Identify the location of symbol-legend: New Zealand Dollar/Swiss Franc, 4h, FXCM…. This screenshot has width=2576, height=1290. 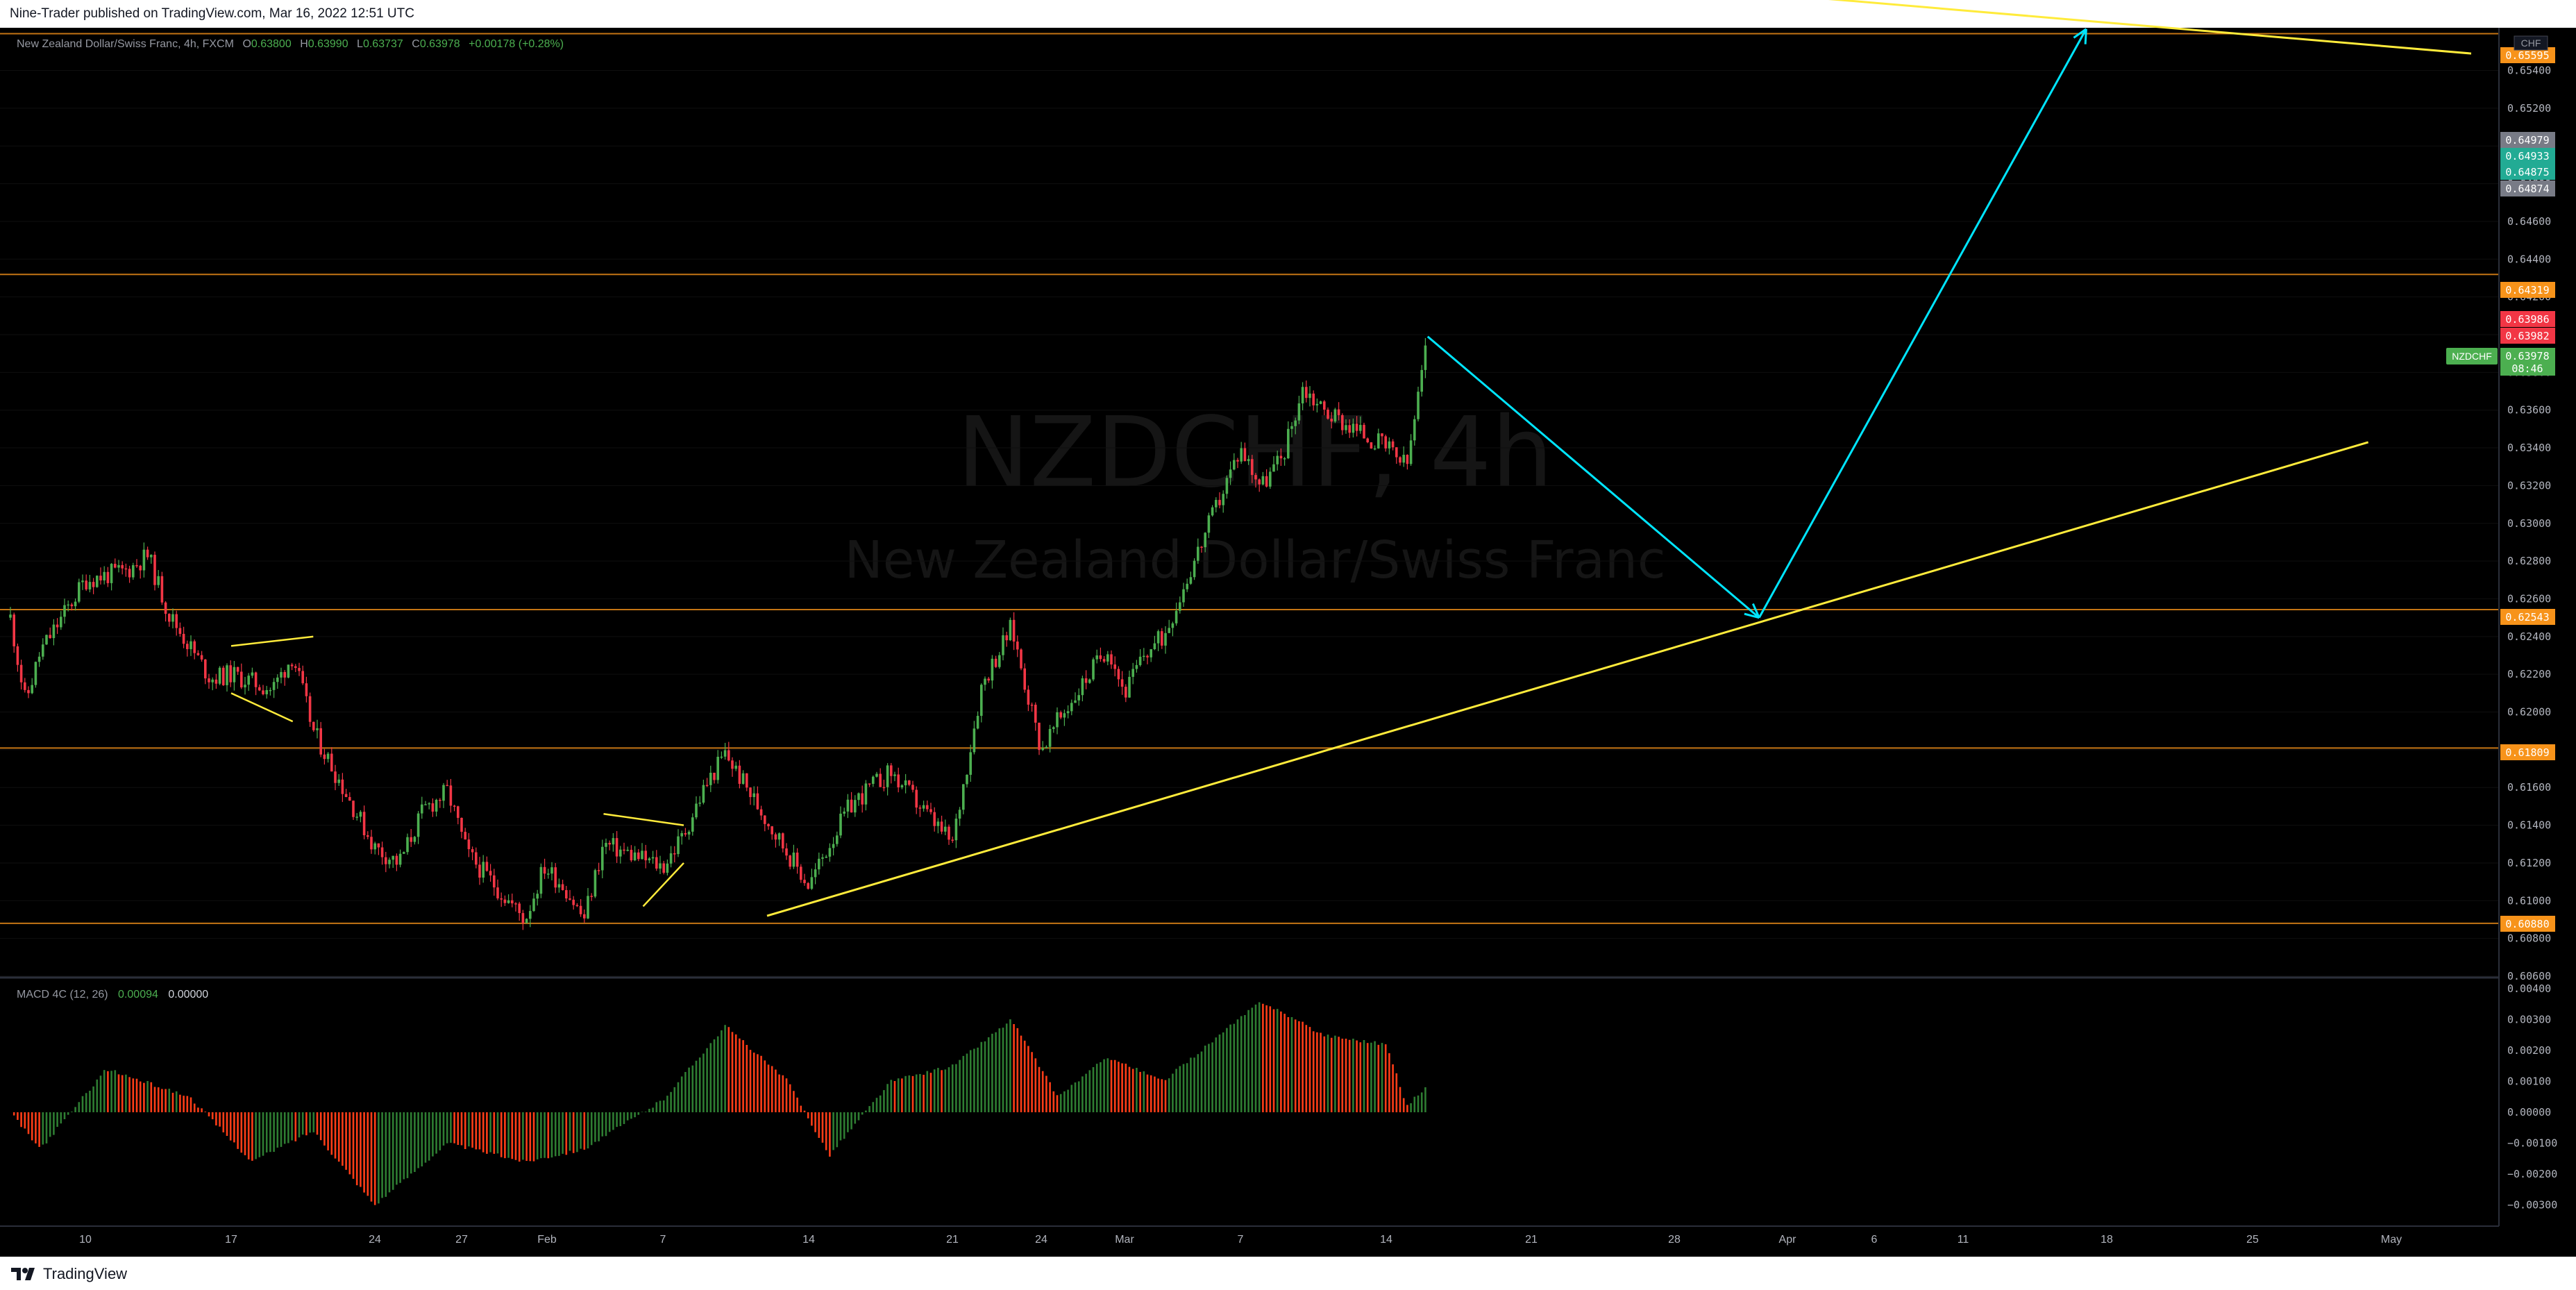
(290, 44).